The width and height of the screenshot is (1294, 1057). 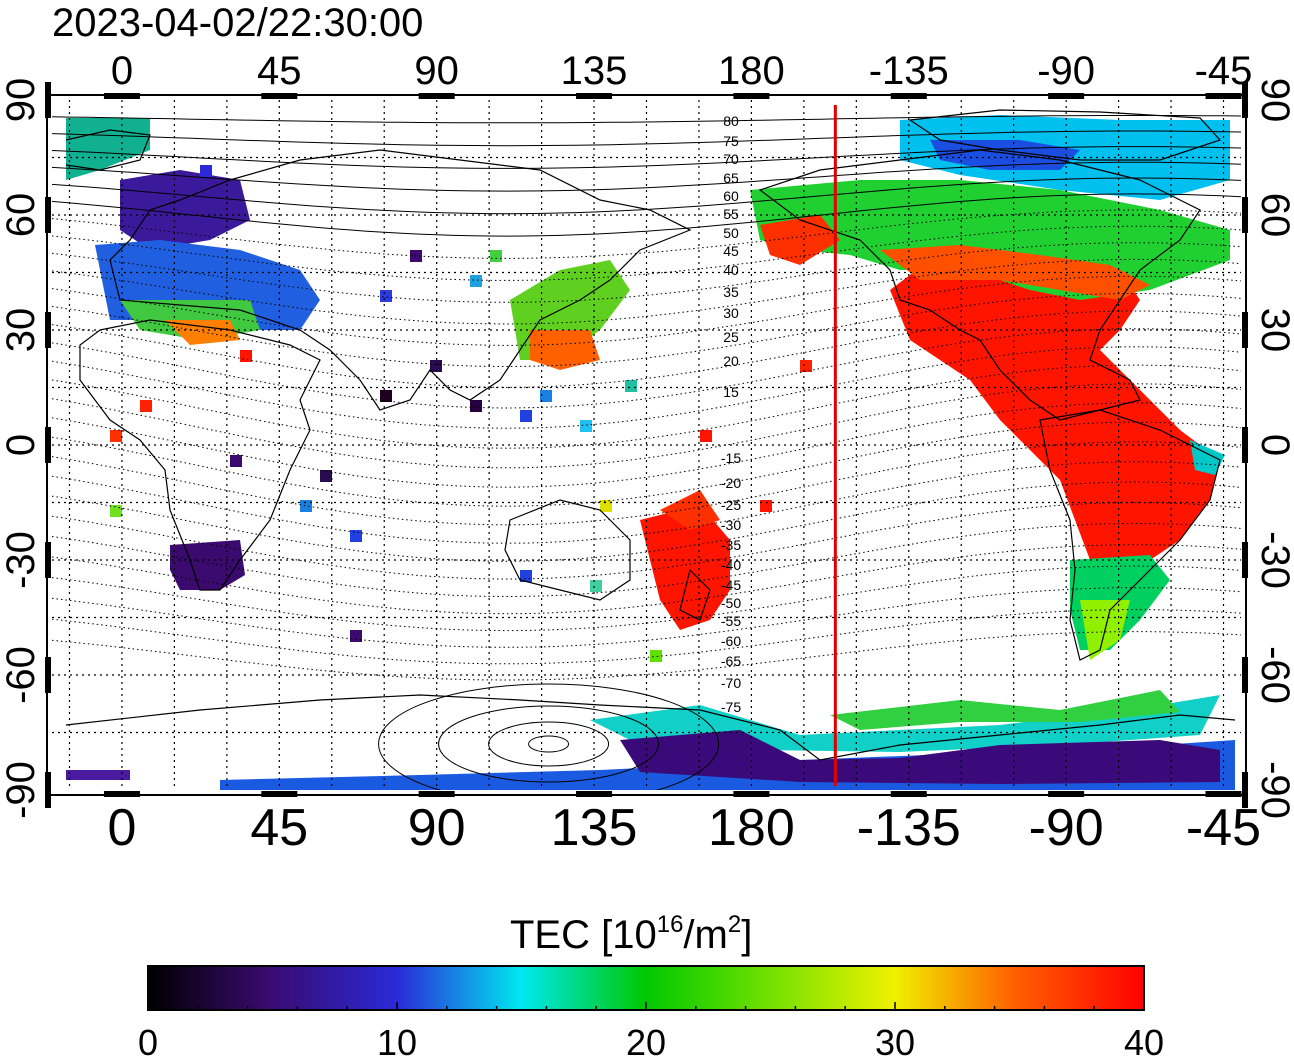 I want to click on lat-tick-label-left: 60, so click(x=21, y=215).